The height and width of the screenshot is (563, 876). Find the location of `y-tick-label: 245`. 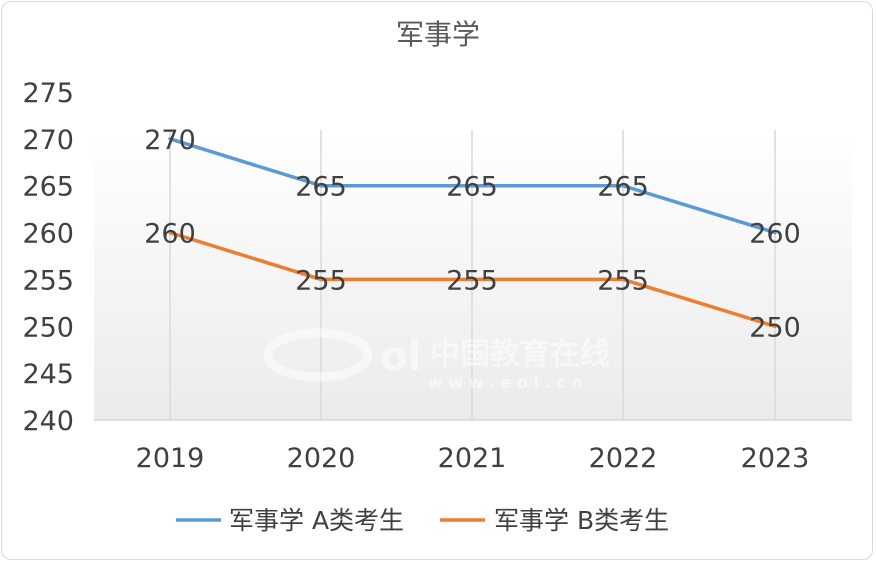

y-tick-label: 245 is located at coordinates (48, 374).